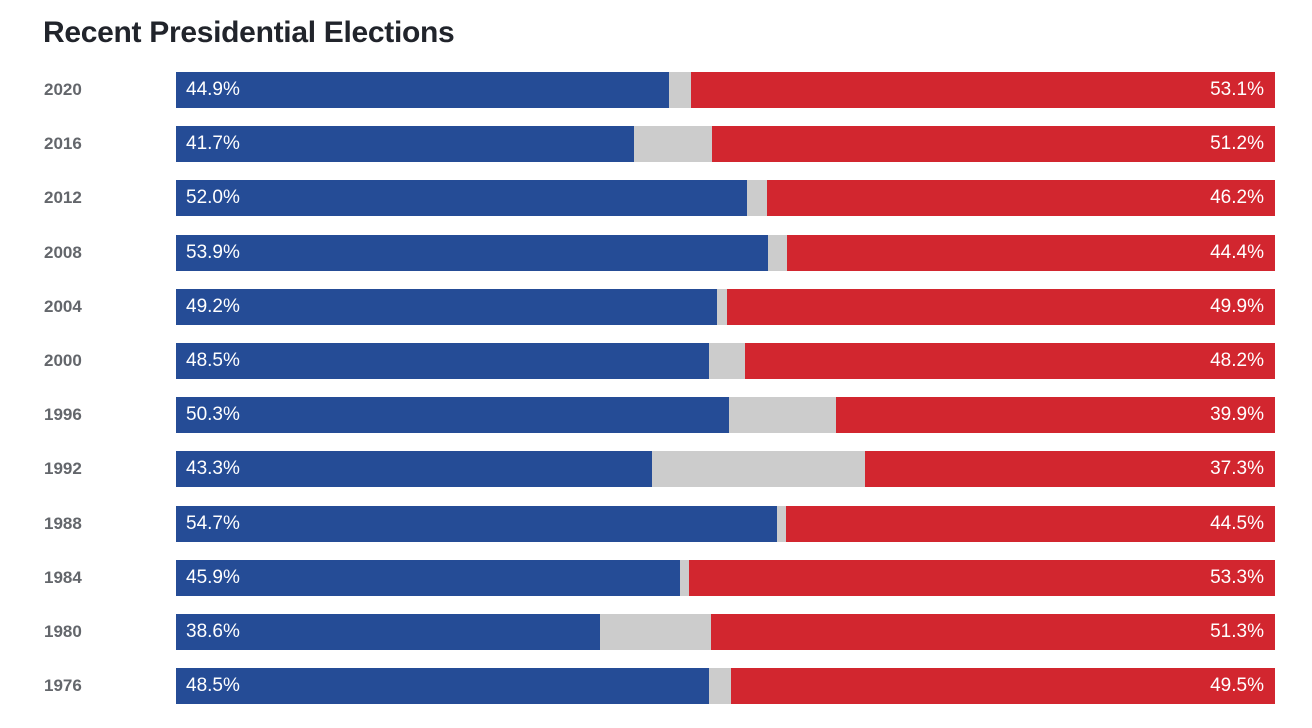 The height and width of the screenshot is (728, 1312). I want to click on democratic-bar-segment: 45.9%, so click(428, 577).